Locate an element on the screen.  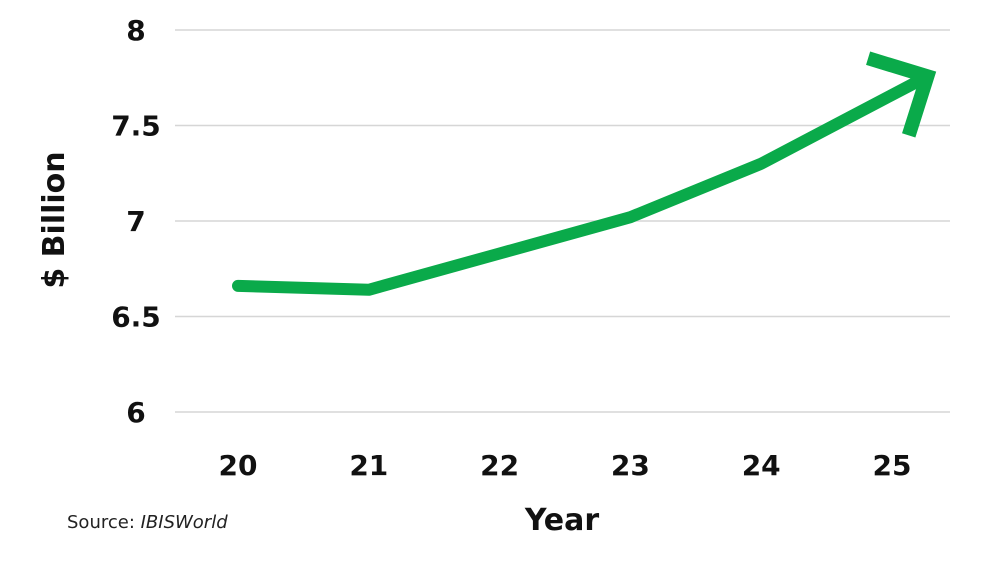
source-label: Source: is located at coordinates (104, 522).